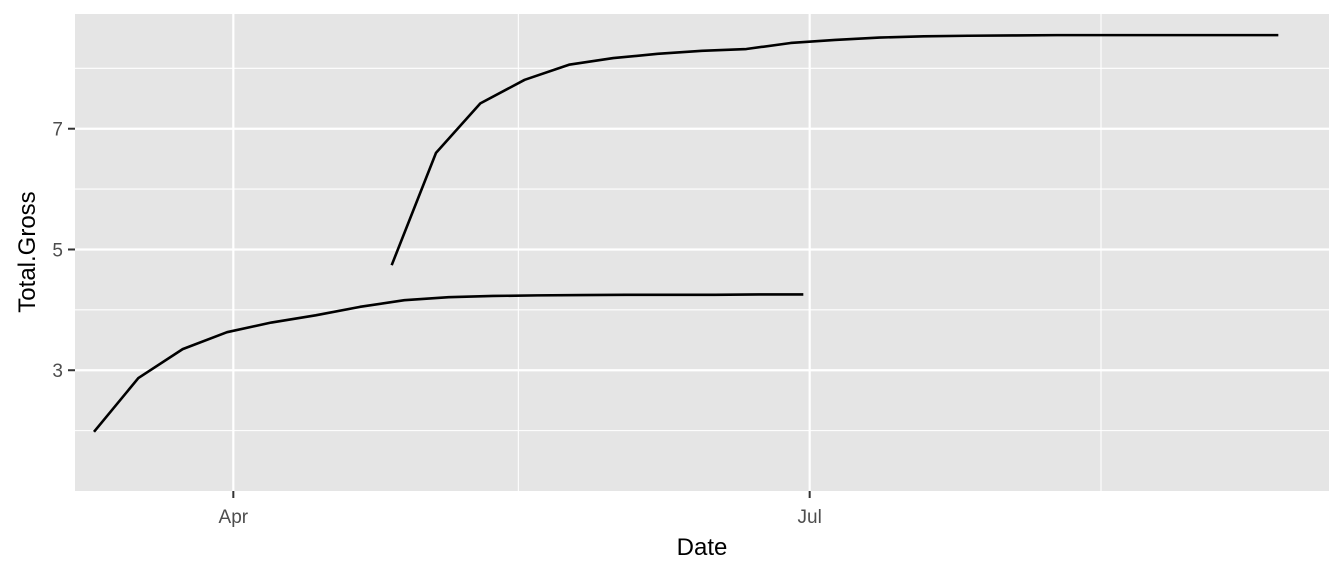 The width and height of the screenshot is (1344, 576). Describe the element at coordinates (702, 547) in the screenshot. I see `x-axis-title: Date` at that location.